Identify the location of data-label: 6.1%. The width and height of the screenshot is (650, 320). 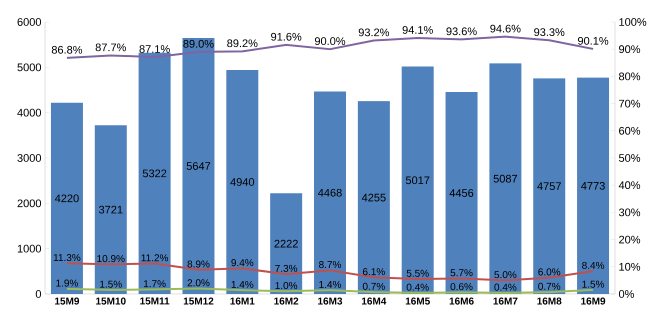
(373, 272).